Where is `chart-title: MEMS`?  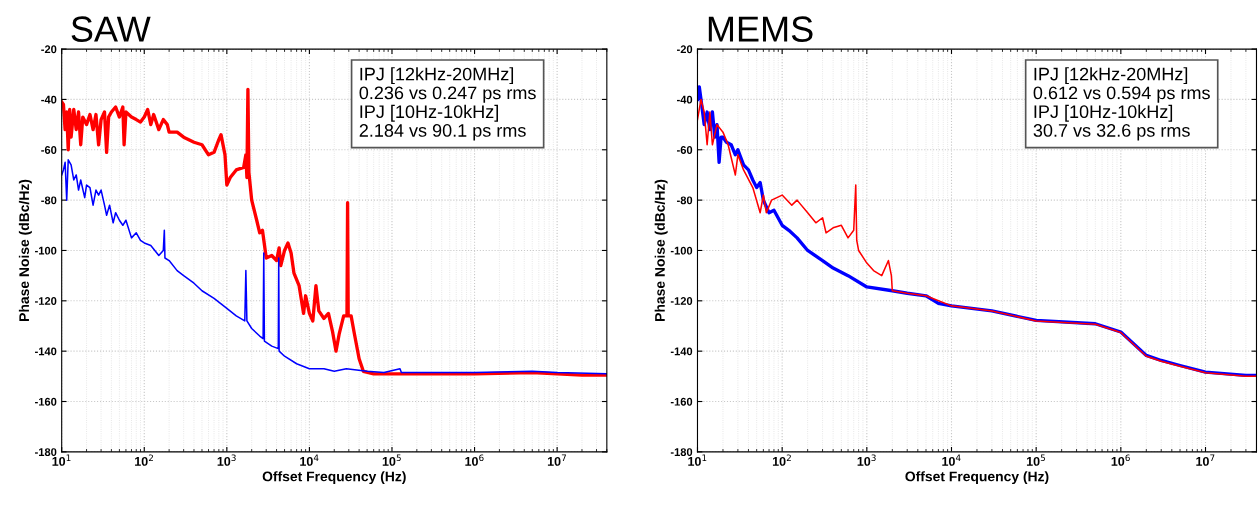 chart-title: MEMS is located at coordinates (760, 29).